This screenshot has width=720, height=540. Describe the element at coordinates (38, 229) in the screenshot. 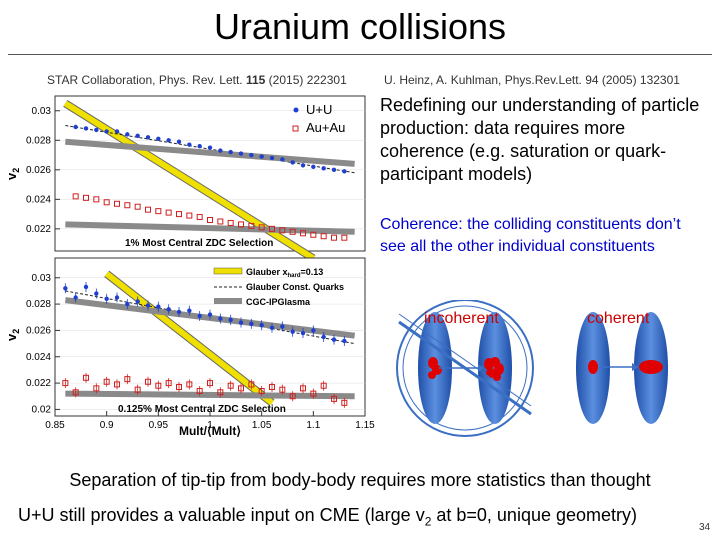

I see `y-tick-label: 0.022` at that location.